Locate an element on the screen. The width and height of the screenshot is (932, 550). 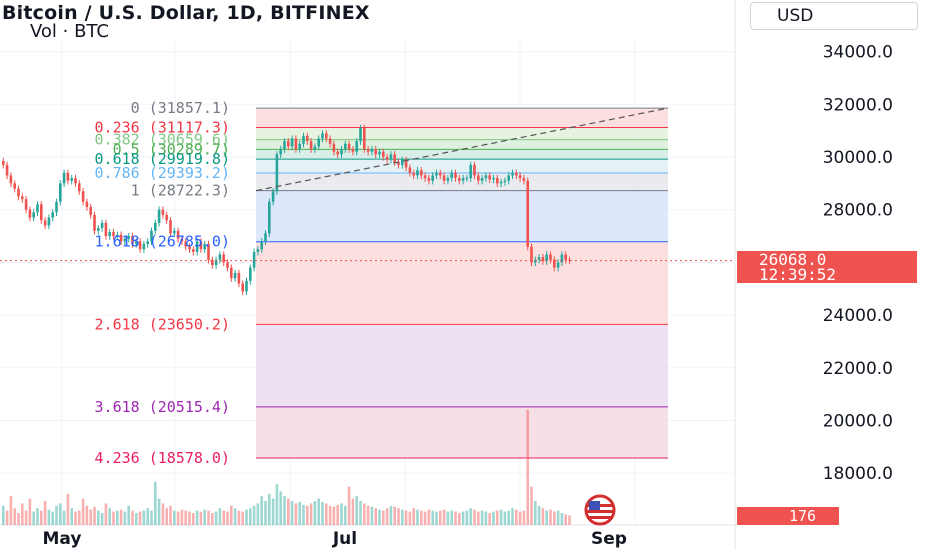
volume-indicator-label: Vol · BTC is located at coordinates (69, 31).